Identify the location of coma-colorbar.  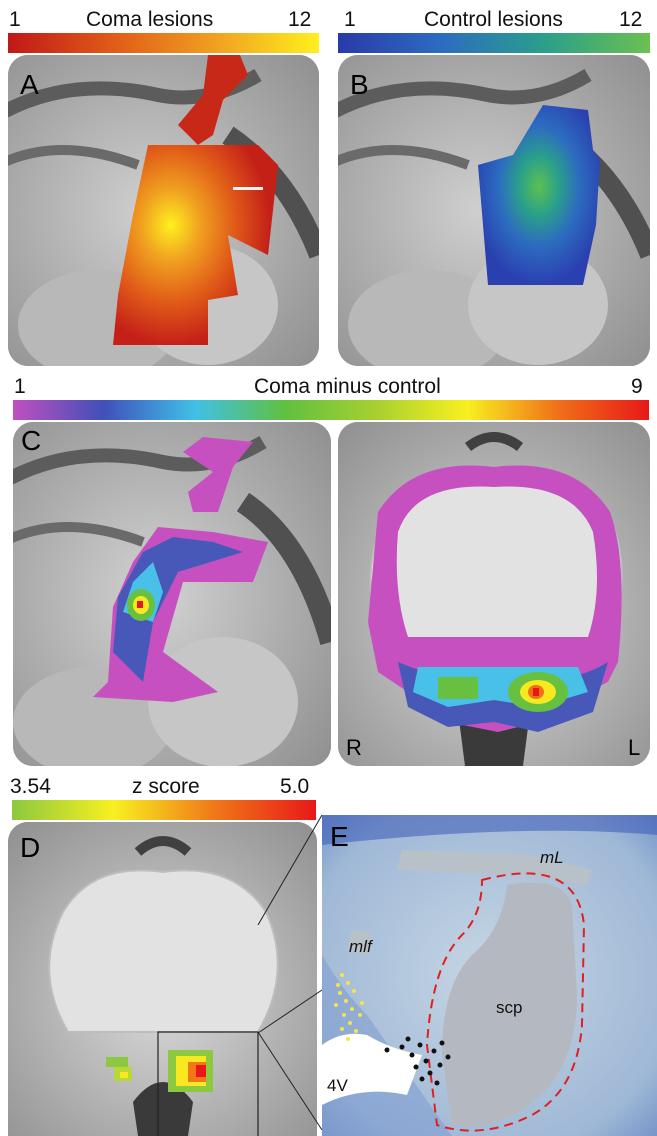
(163, 43).